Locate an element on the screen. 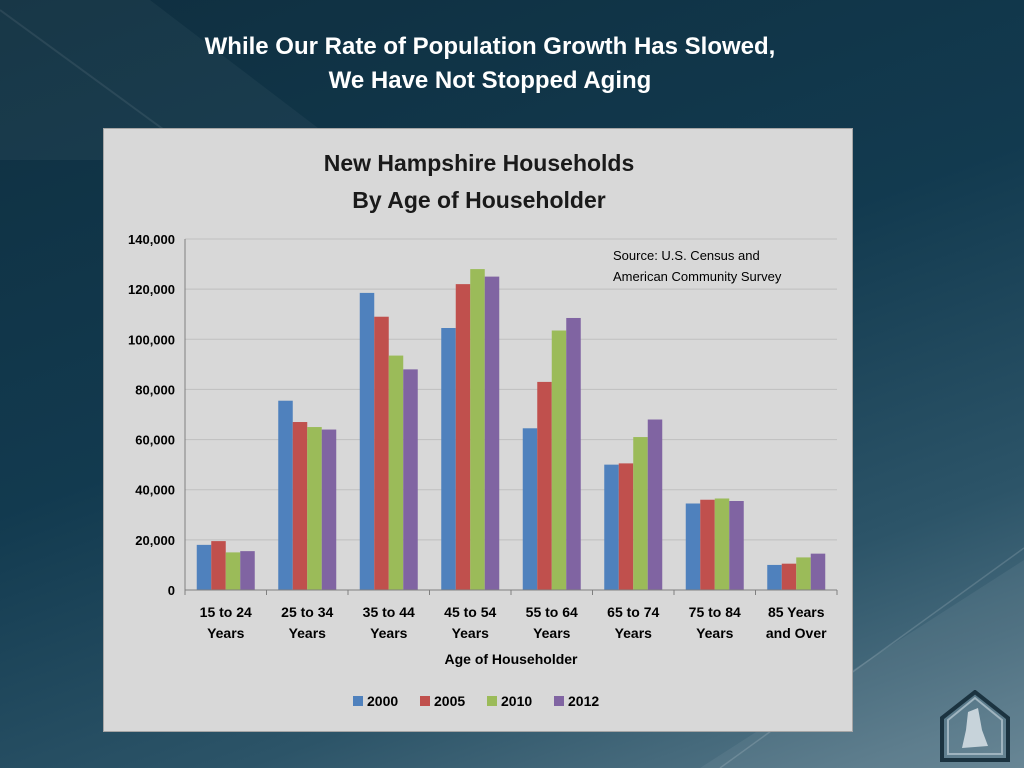  y-tick-label: 60,000 is located at coordinates (155, 440).